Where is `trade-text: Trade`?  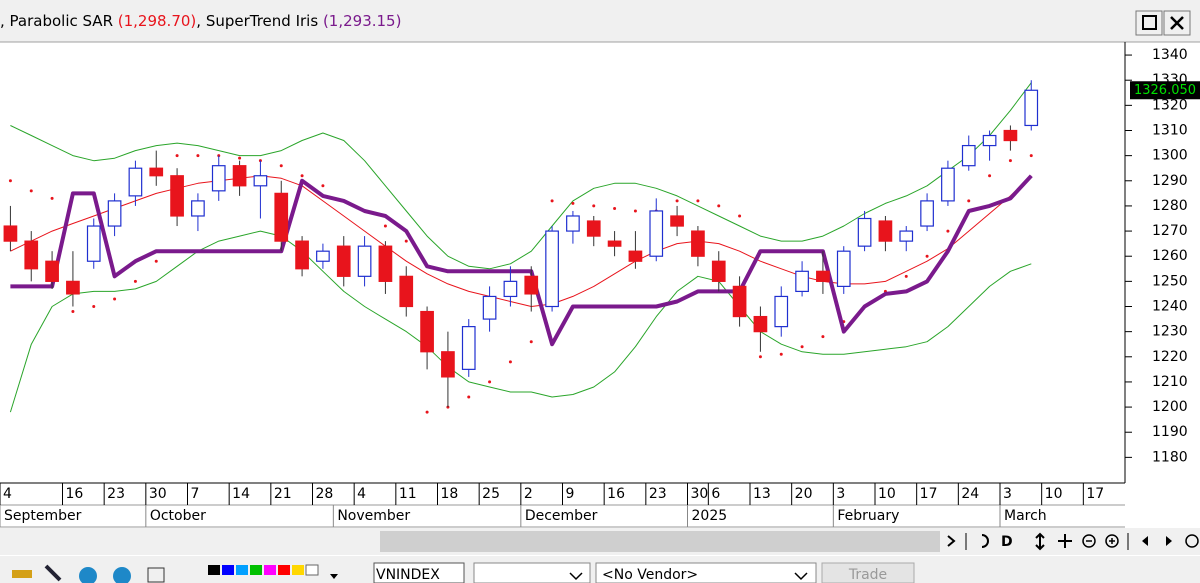 trade-text: Trade is located at coordinates (867, 575).